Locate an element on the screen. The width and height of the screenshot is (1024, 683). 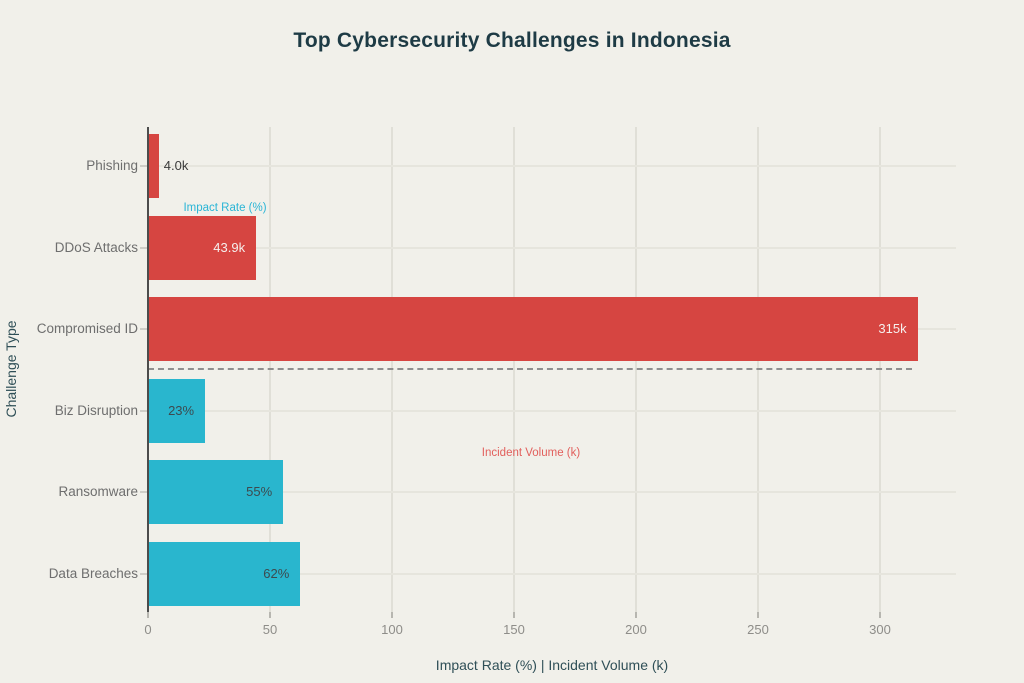
bar-ransomware is located at coordinates (216, 492).